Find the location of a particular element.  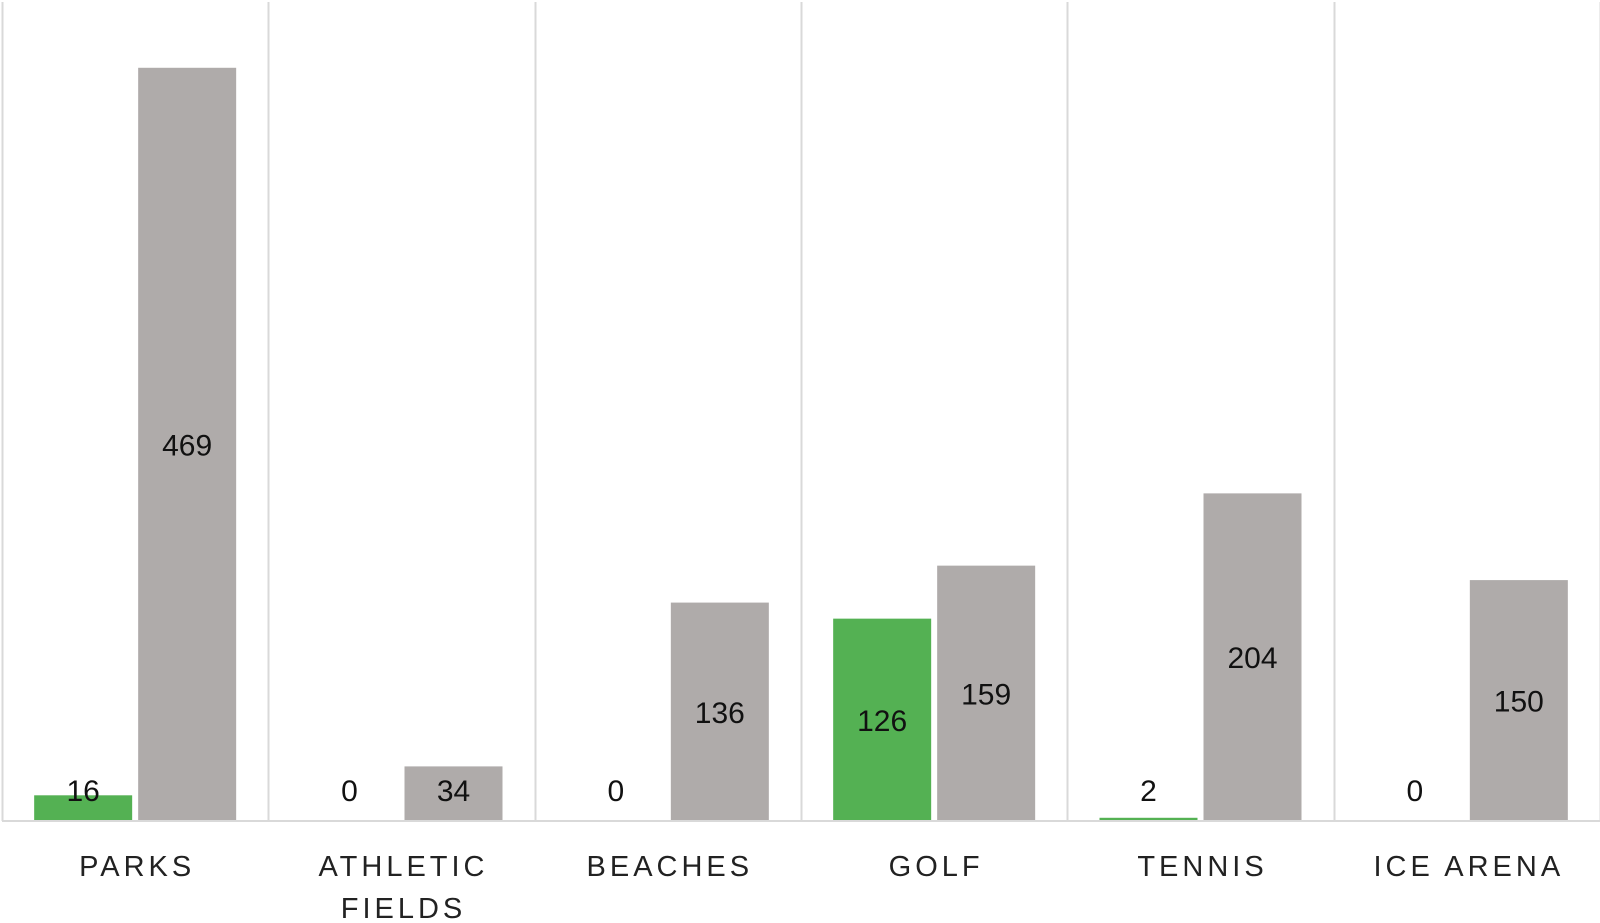

data-label: 204 is located at coordinates (1252, 658).